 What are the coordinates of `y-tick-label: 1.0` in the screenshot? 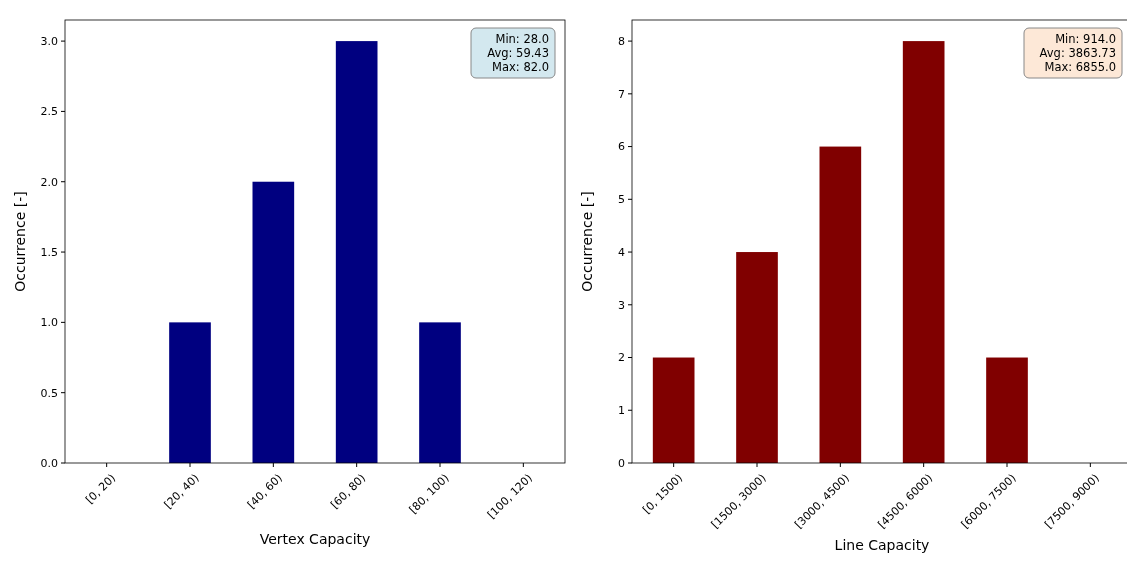 It's located at (49, 323).